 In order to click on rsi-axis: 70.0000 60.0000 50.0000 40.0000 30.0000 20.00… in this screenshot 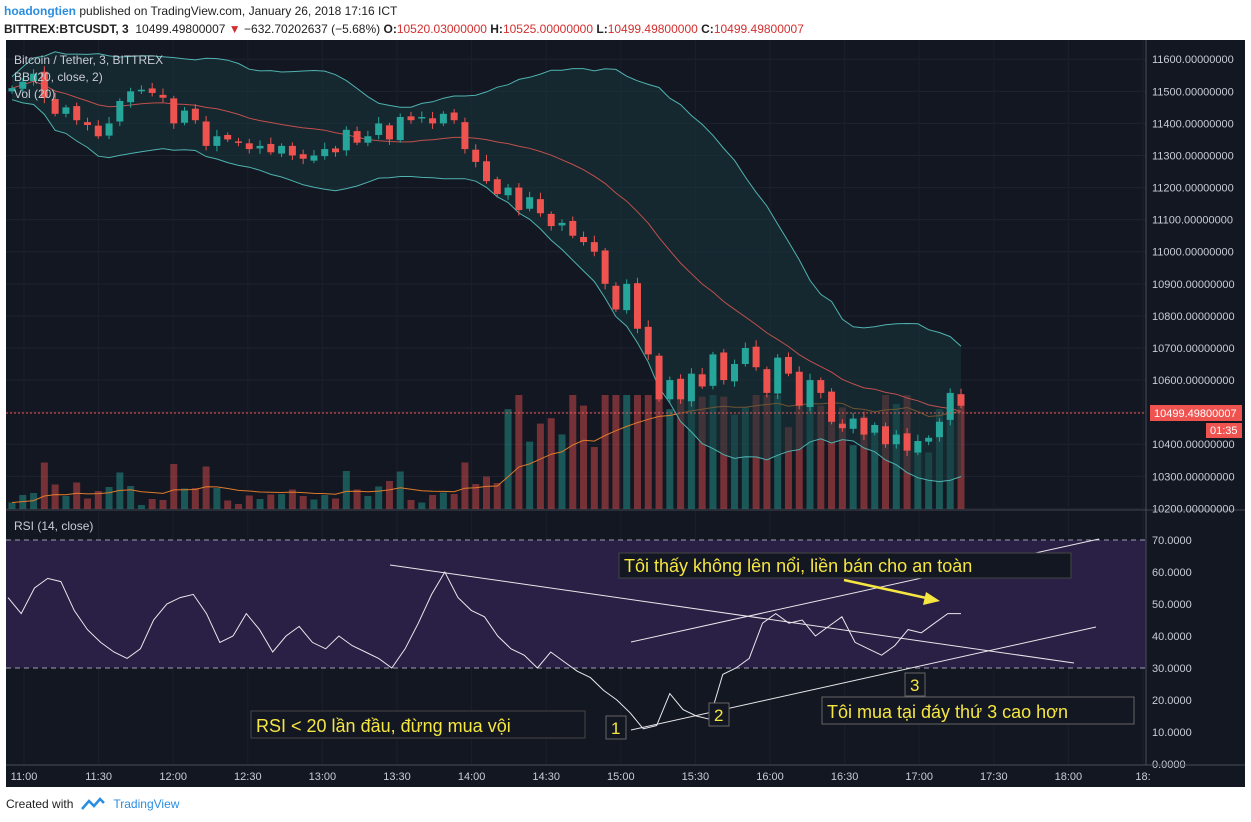, I will do `click(1172, 653)`.